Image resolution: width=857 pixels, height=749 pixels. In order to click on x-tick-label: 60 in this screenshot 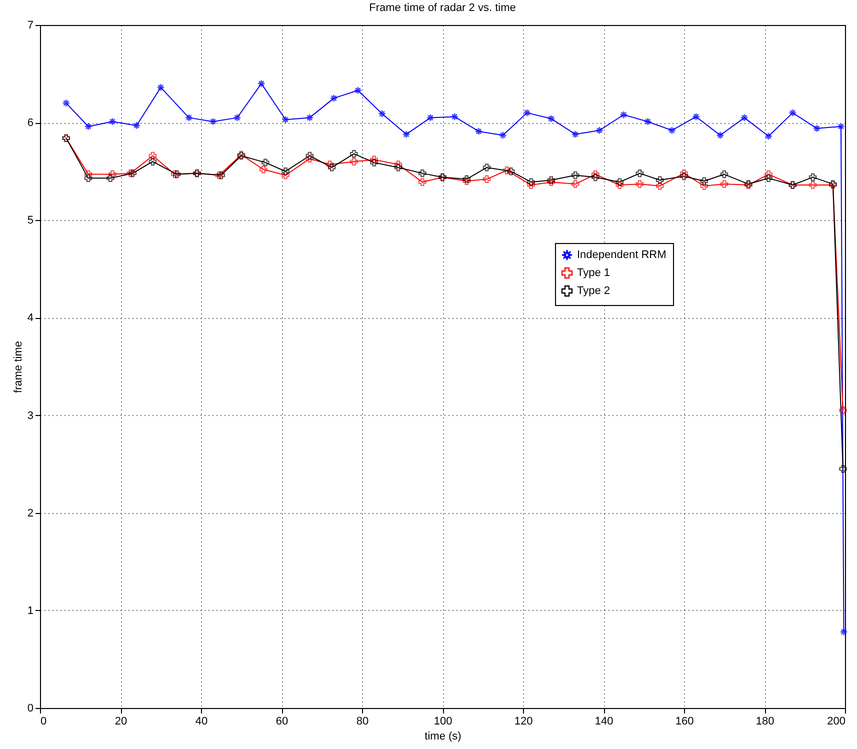, I will do `click(282, 722)`.